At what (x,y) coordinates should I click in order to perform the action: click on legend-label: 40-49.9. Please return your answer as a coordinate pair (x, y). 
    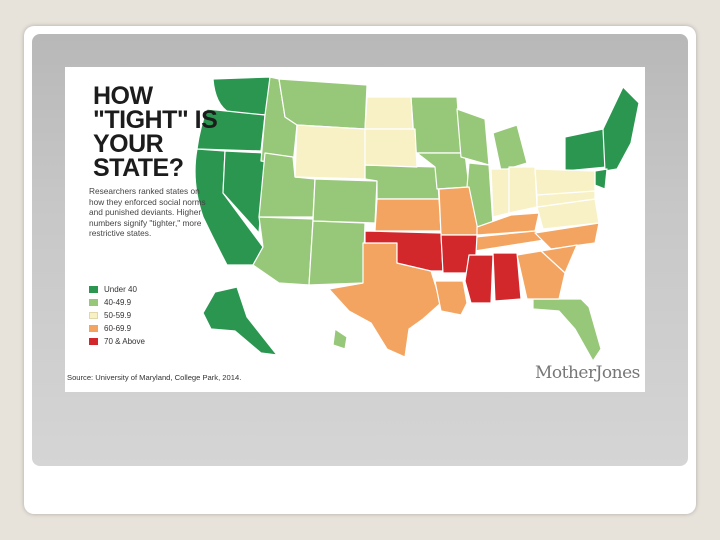
    Looking at the image, I should click on (118, 302).